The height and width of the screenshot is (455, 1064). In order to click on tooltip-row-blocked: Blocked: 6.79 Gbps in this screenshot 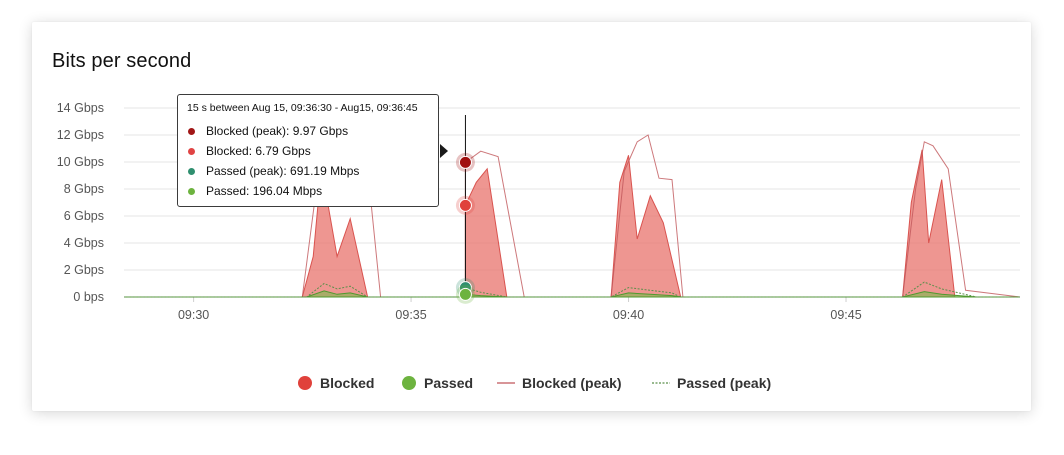, I will do `click(312, 151)`.